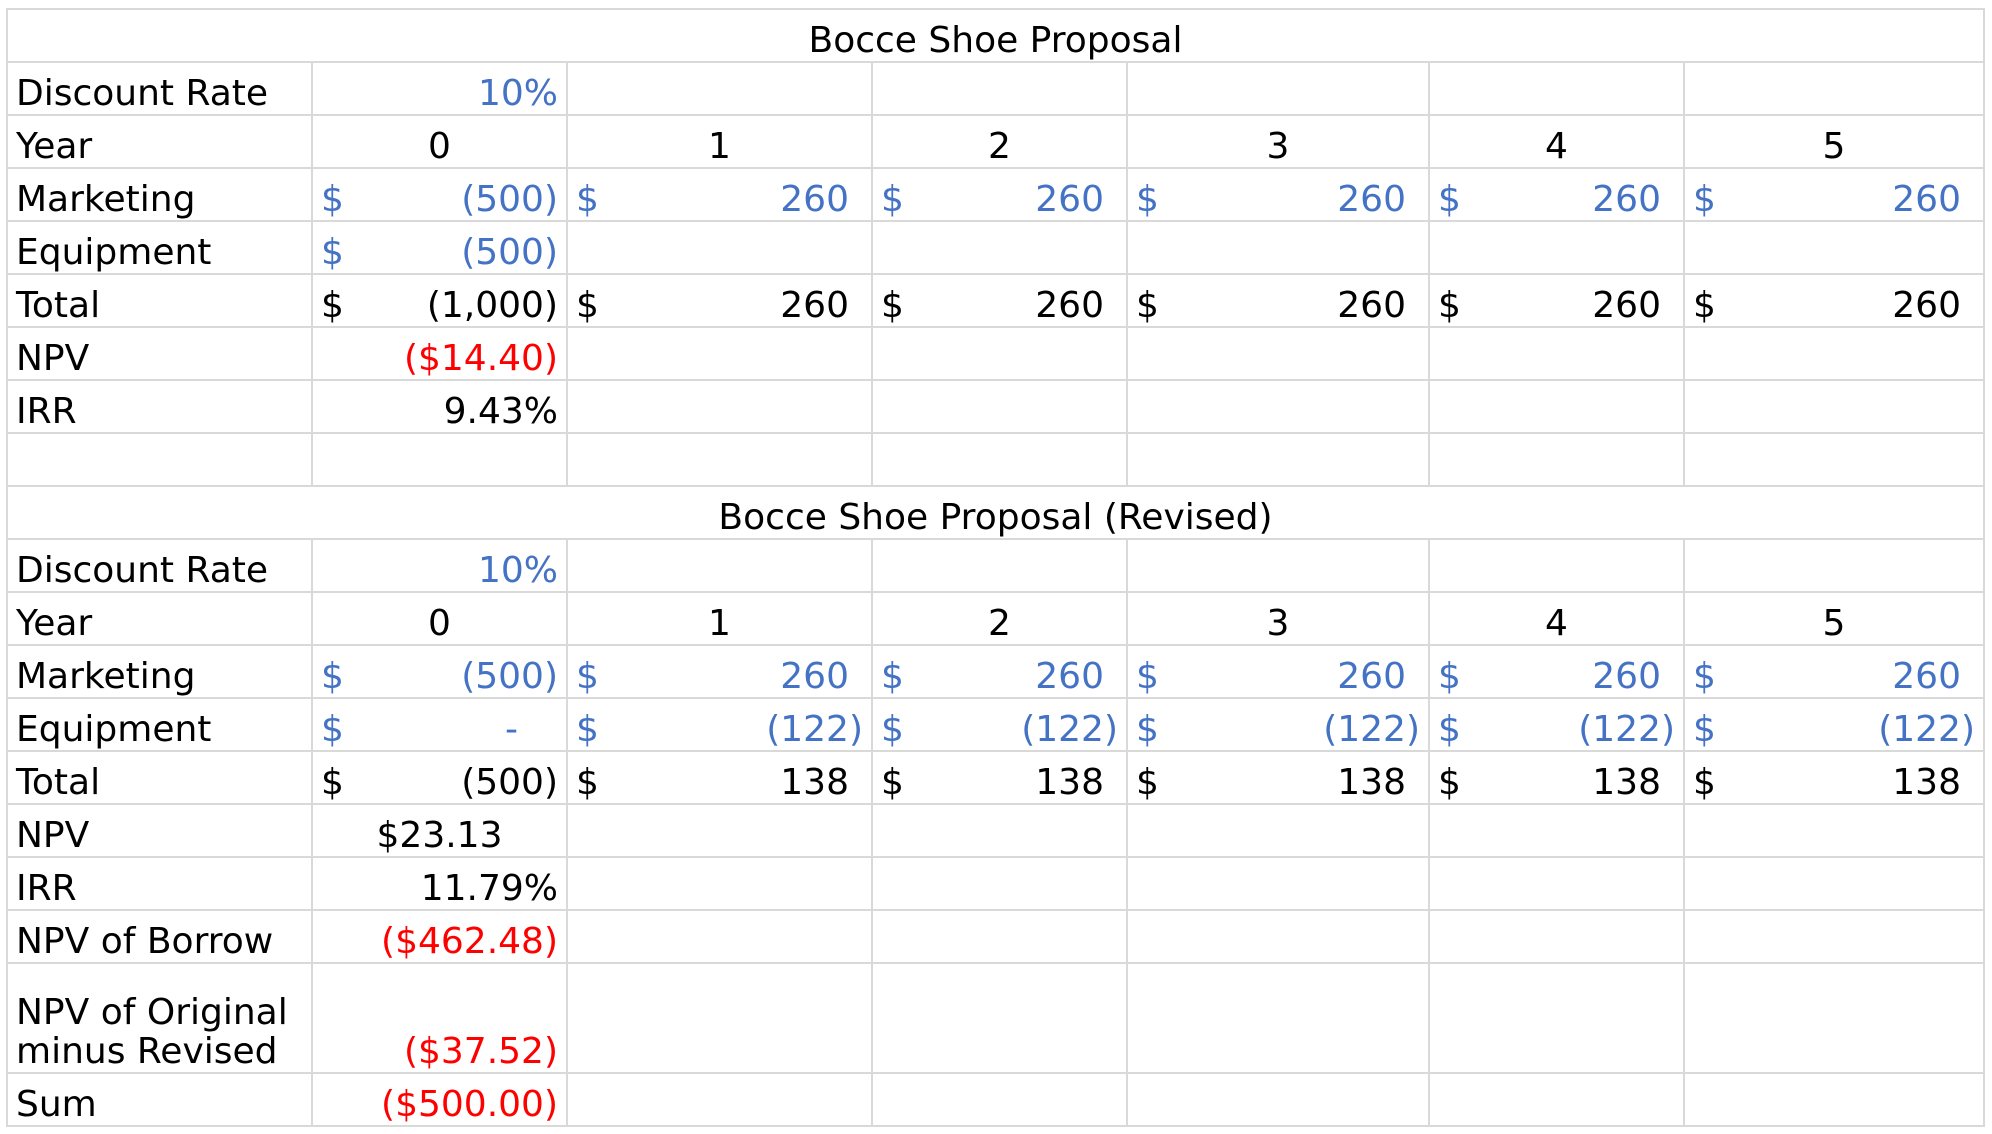 Image resolution: width=1992 pixels, height=1134 pixels. Describe the element at coordinates (995, 512) in the screenshot. I see `revised-title: Bocce Shoe Proposal (Revised)` at that location.